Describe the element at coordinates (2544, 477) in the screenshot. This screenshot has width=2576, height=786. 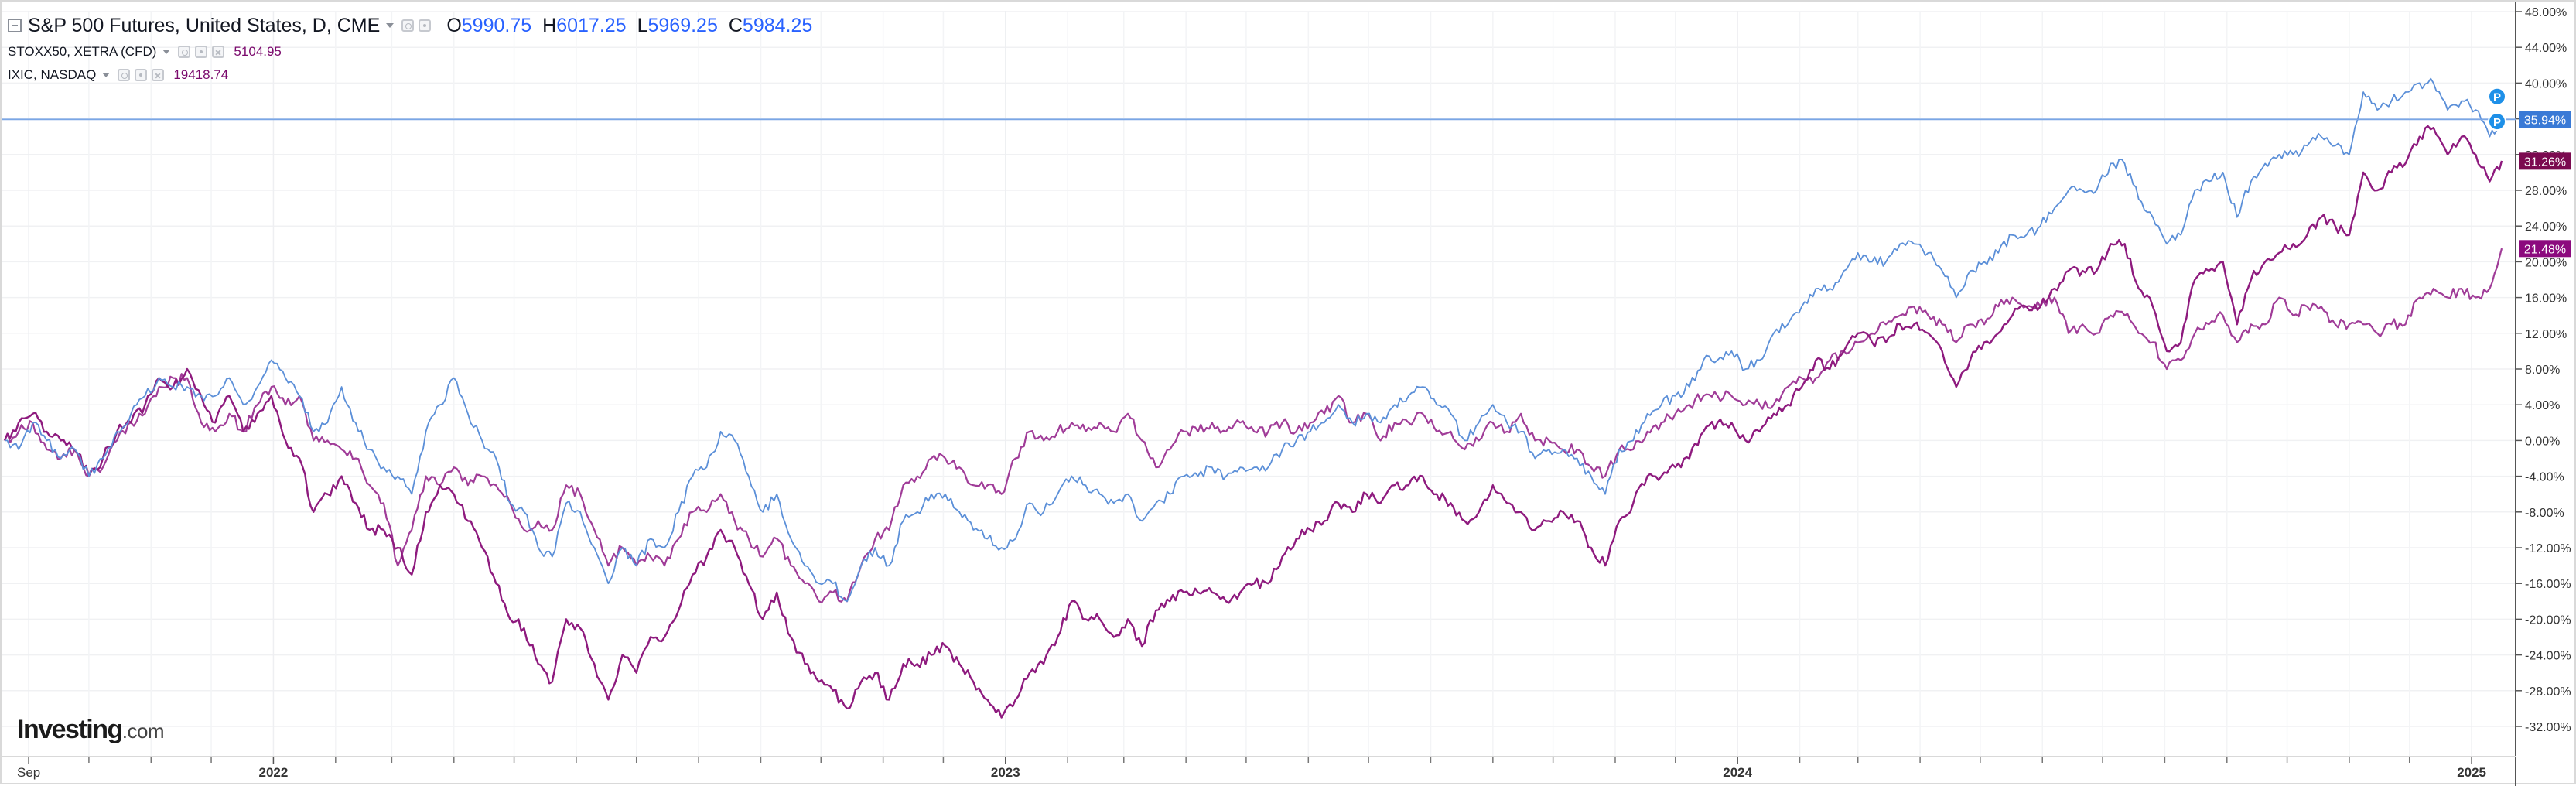
I see `y-tick-label: -4.00%` at that location.